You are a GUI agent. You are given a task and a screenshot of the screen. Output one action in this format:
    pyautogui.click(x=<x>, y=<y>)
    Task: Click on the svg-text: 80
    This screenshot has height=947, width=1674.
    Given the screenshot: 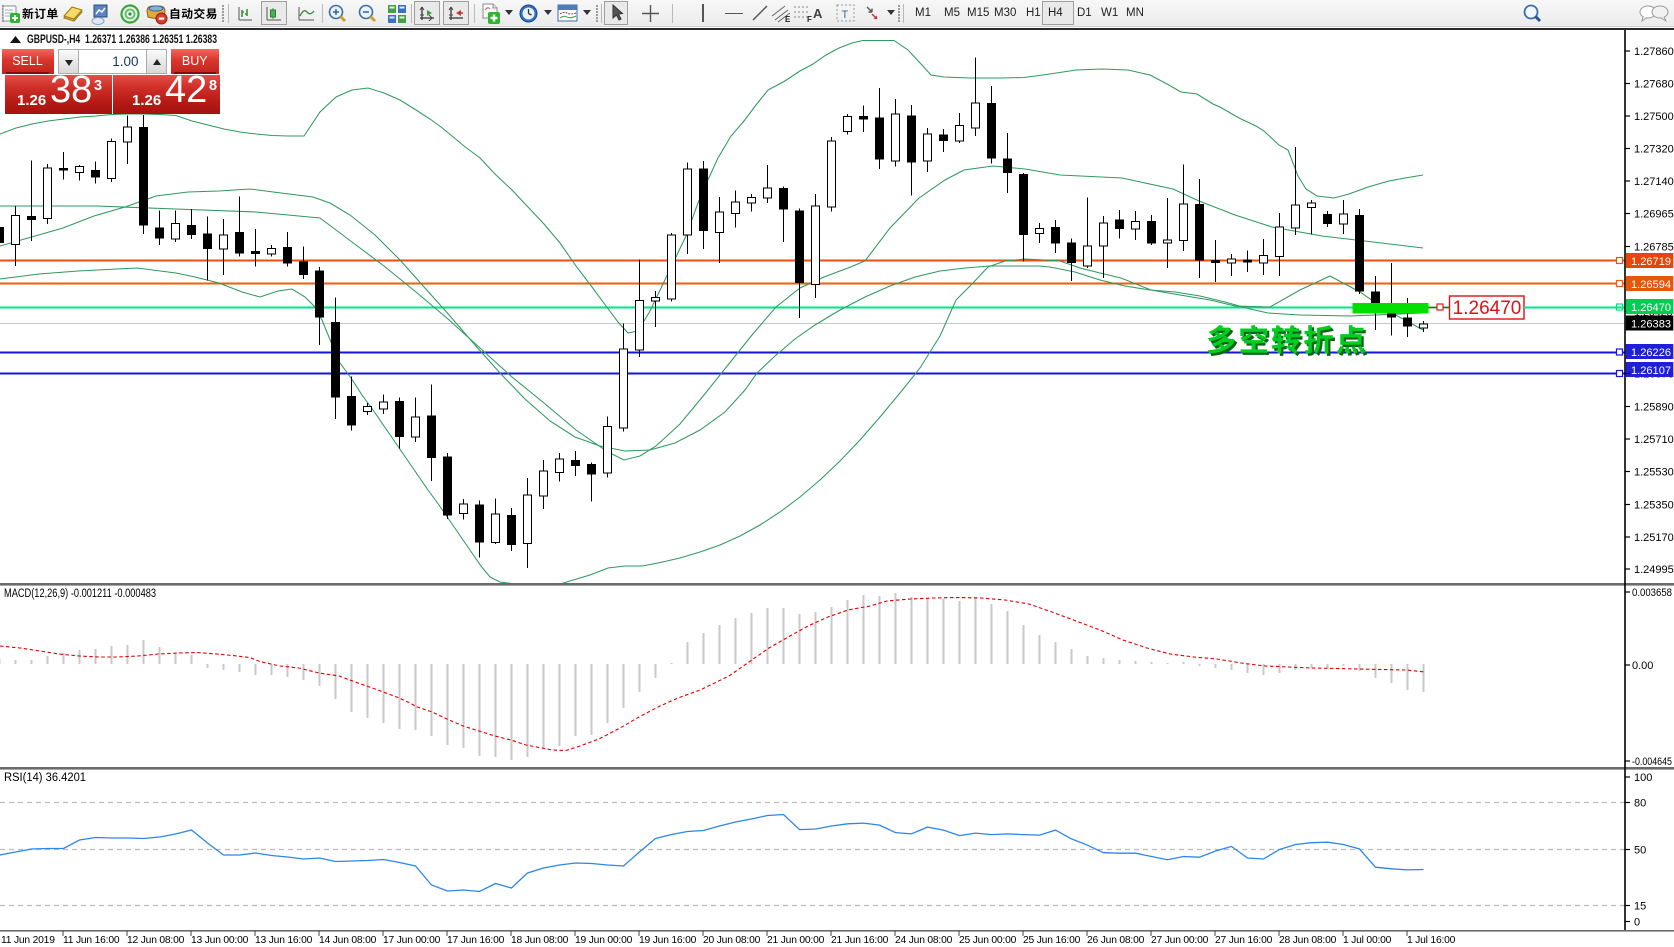 What is the action you would take?
    pyautogui.click(x=1640, y=804)
    